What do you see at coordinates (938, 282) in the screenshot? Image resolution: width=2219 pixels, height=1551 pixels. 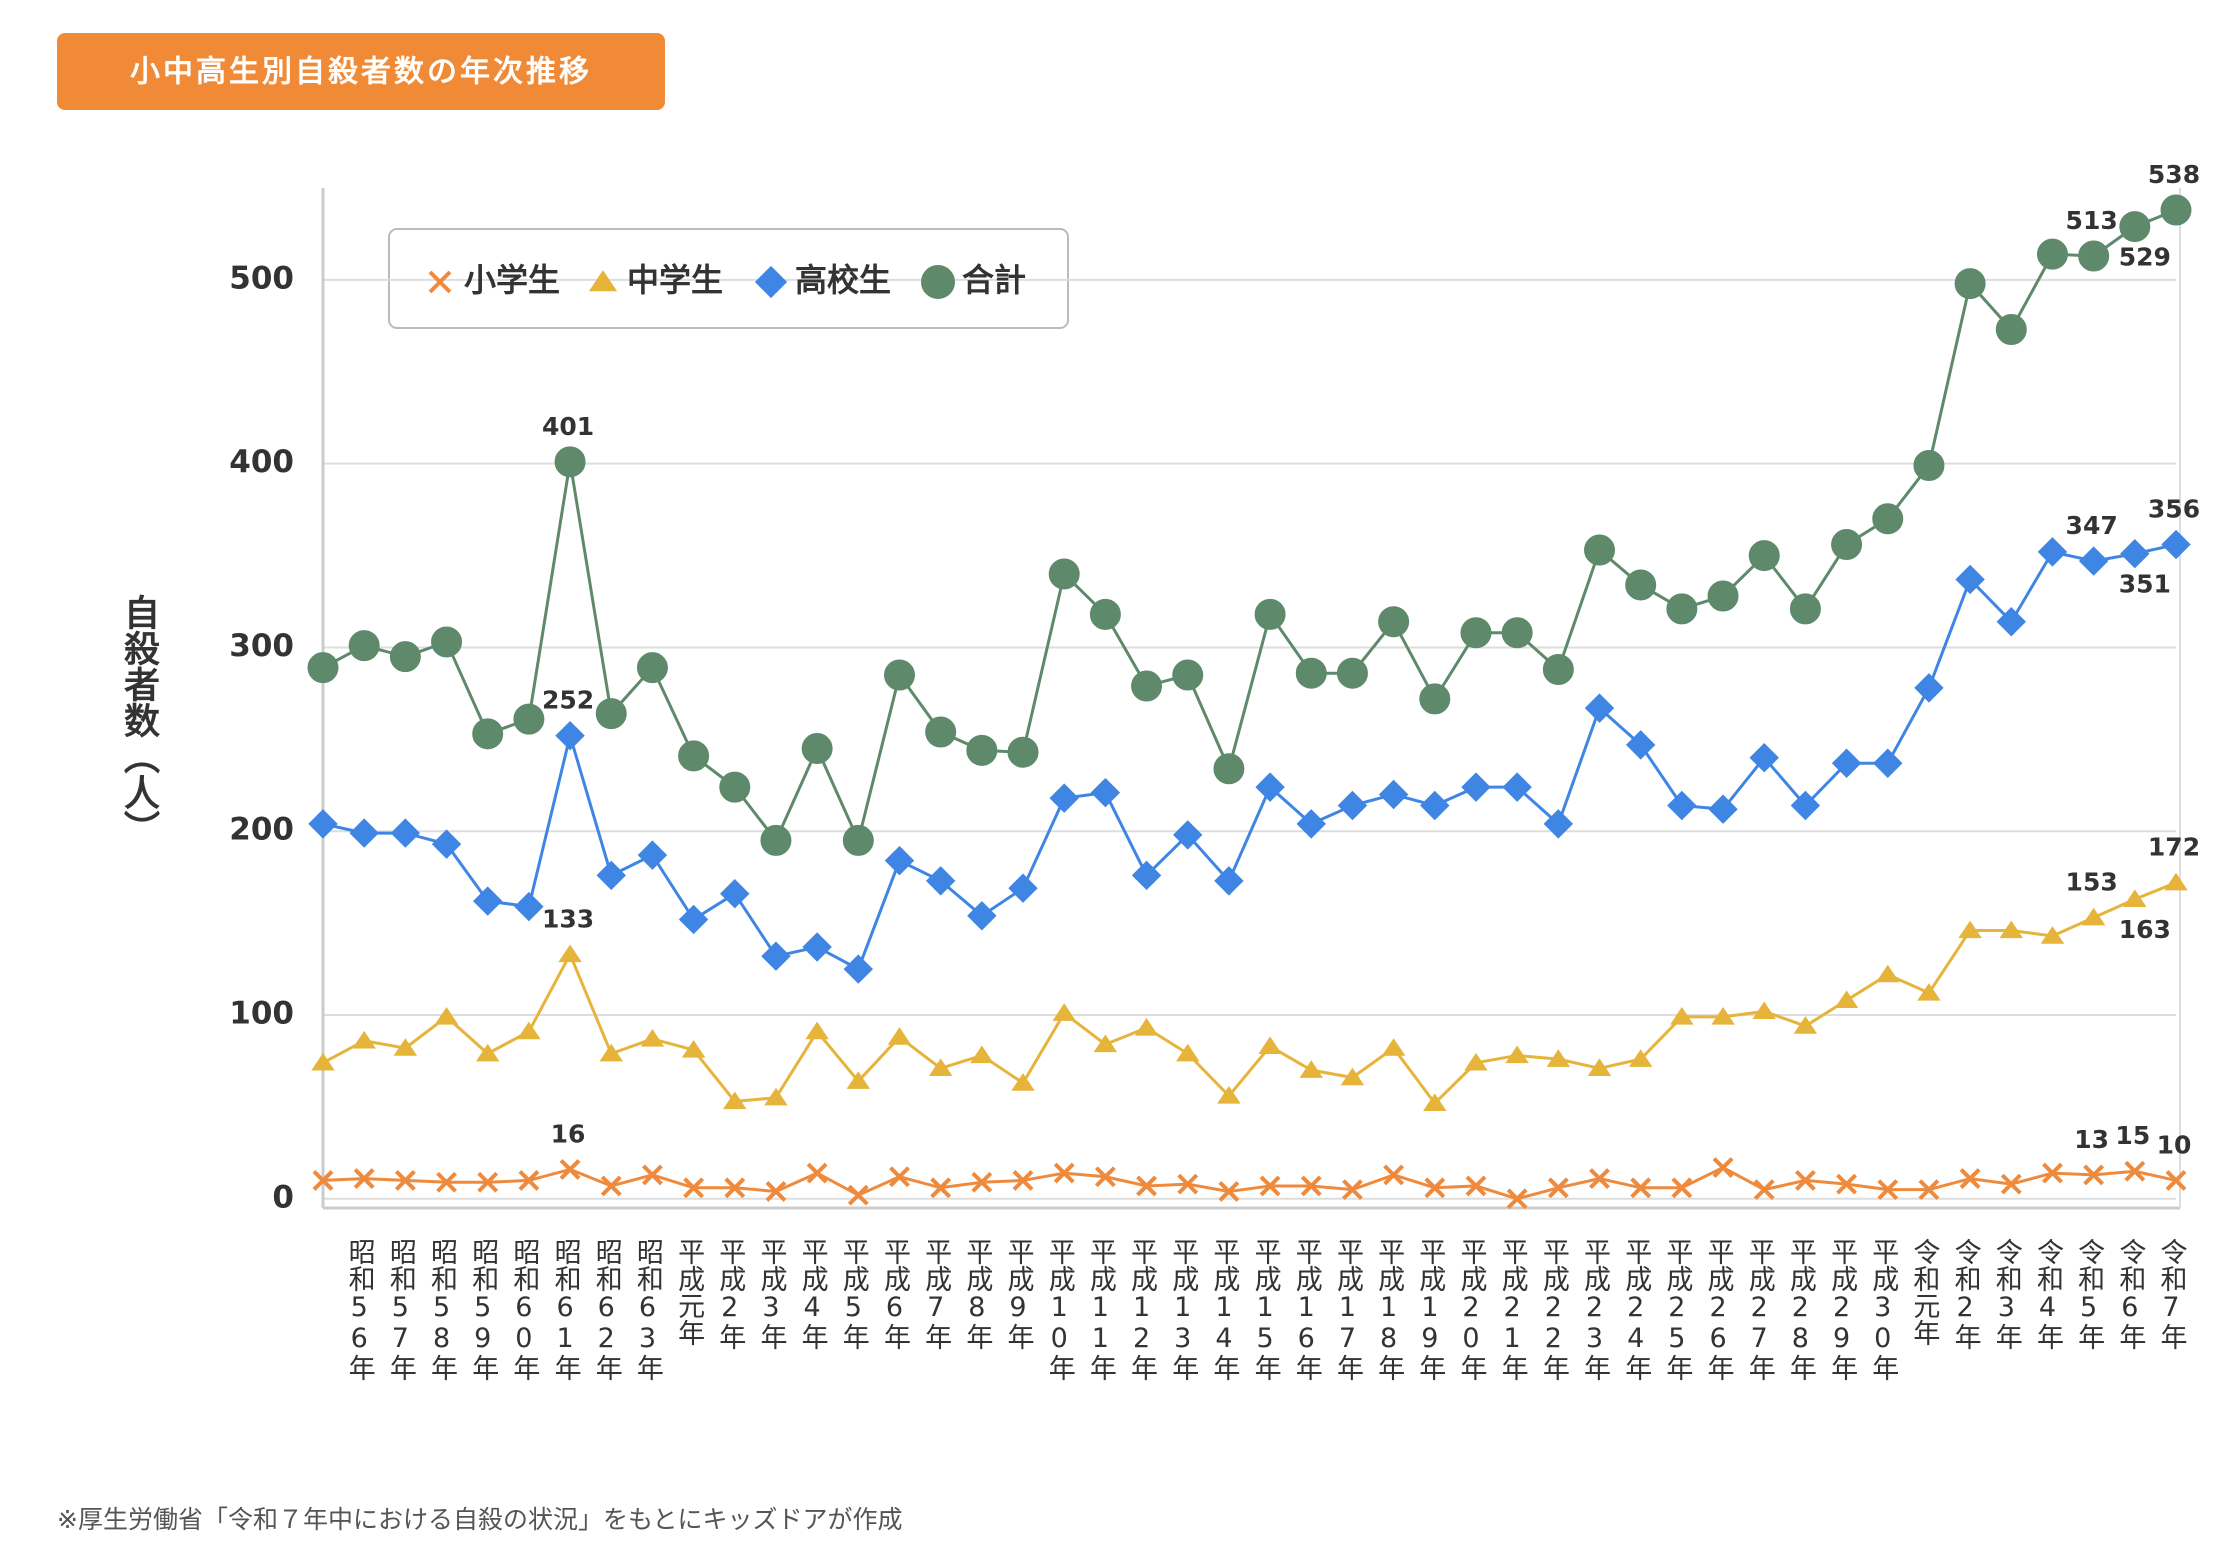 I see `legend-marker` at bounding box center [938, 282].